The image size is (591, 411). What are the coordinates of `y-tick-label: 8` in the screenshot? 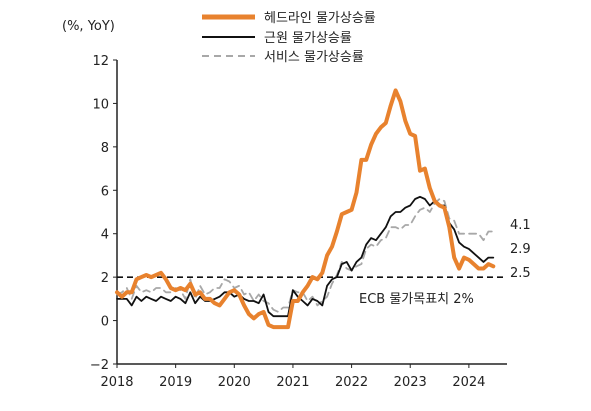 It's located at (105, 148).